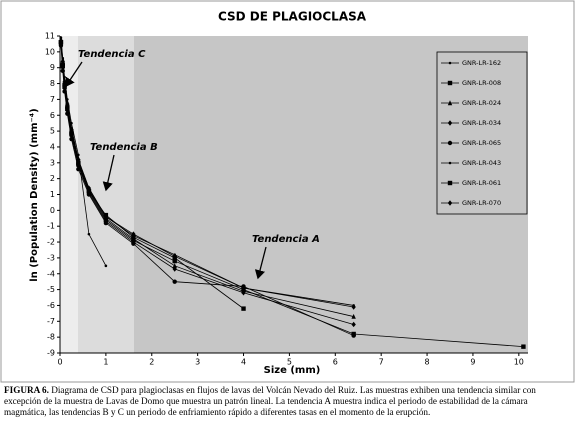 The width and height of the screenshot is (575, 427). I want to click on annotation: Tendencia B, so click(124, 147).